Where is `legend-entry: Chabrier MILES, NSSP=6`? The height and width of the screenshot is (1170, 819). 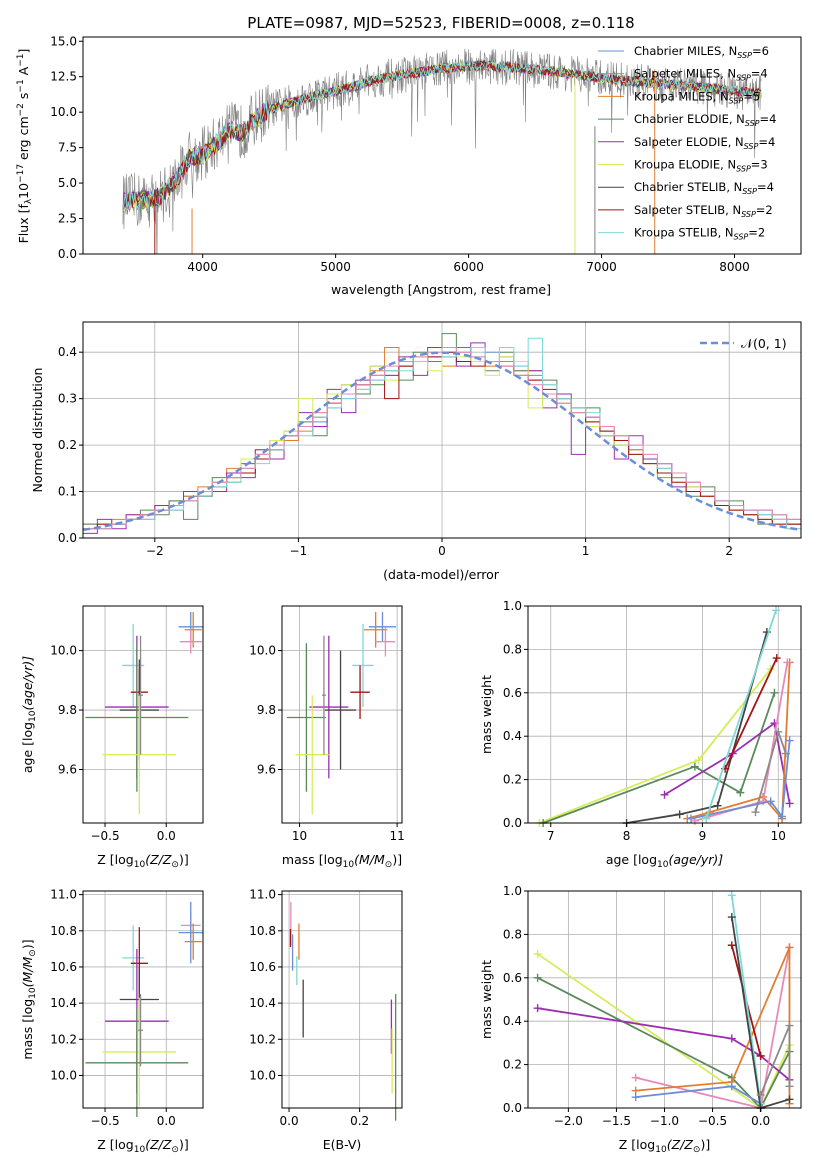 legend-entry: Chabrier MILES, NSSP=6 is located at coordinates (701, 52).